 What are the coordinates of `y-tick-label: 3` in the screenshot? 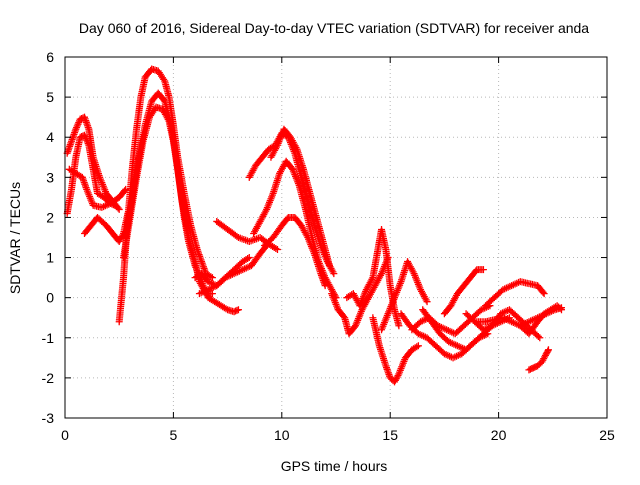 It's located at (50, 177).